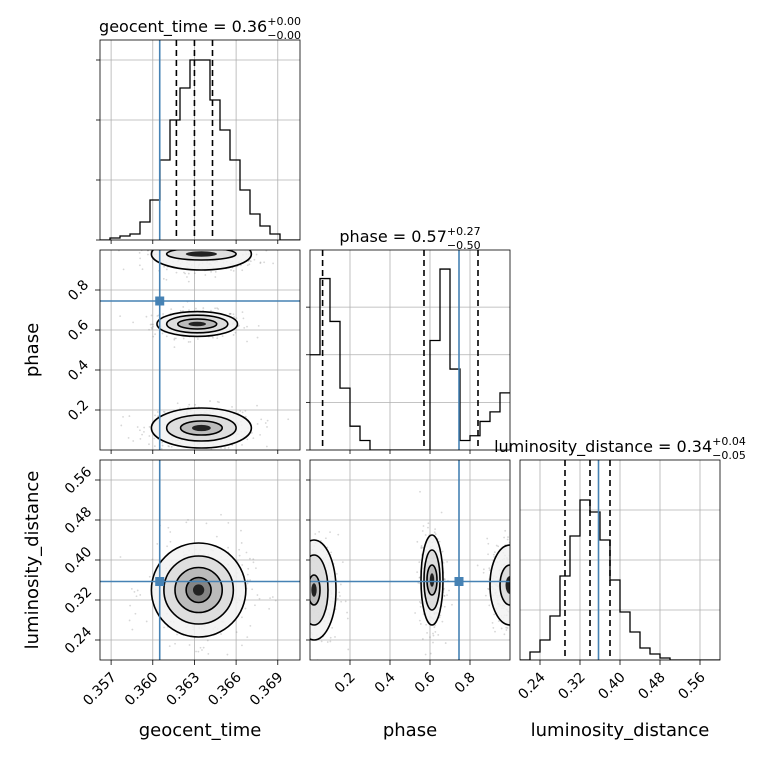 Image resolution: width=760 pixels, height=760 pixels. Describe the element at coordinates (620, 448) in the screenshot. I see `panel-title-luminosity_distance: luminosity_distance = 0.34+0.04 −0.05` at that location.